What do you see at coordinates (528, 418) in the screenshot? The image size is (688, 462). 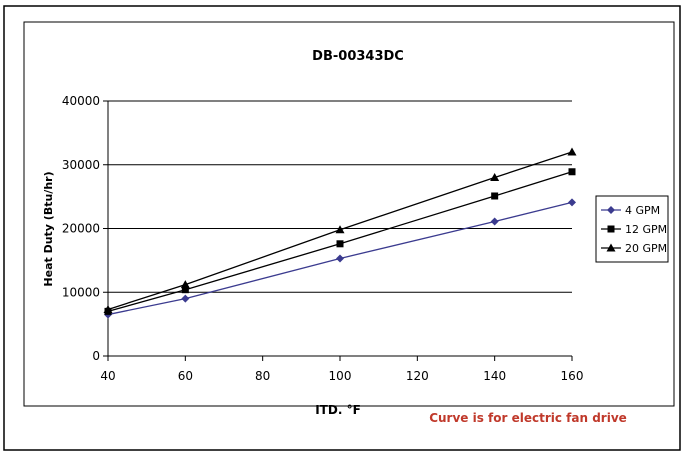 I see `chart-note: Curve is for electric fan drive` at bounding box center [528, 418].